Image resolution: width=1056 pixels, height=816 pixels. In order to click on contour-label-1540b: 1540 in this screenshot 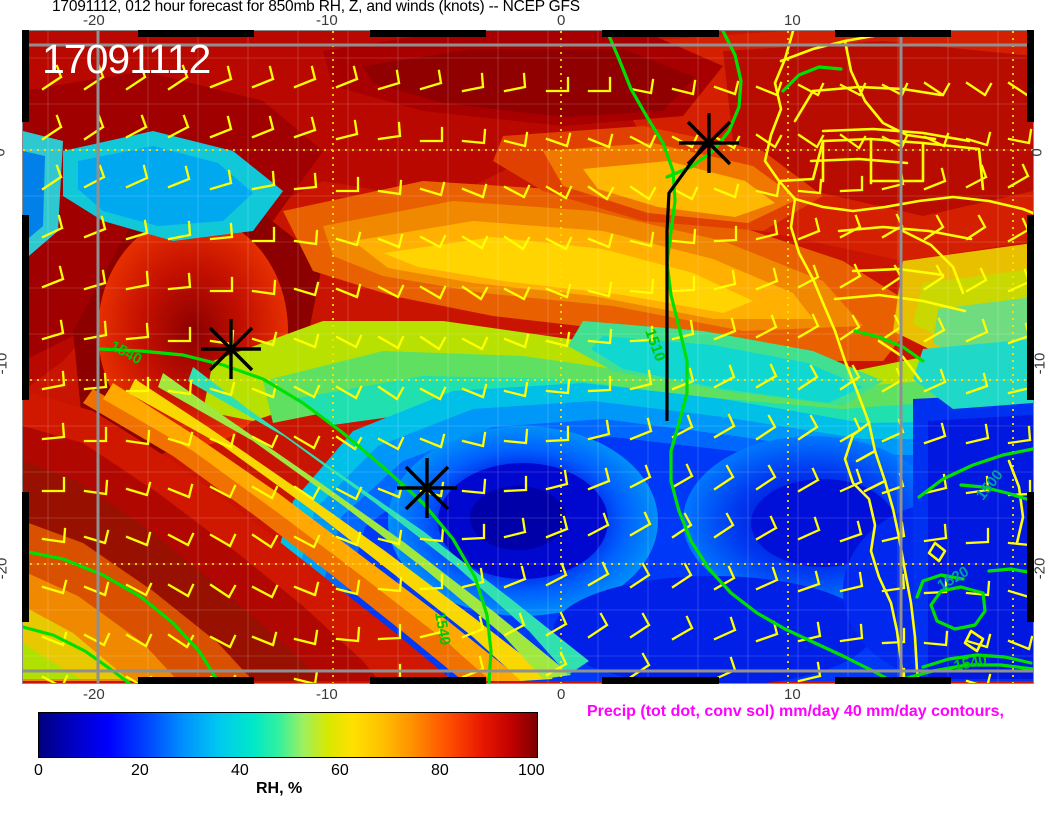, I will do `click(442, 629)`.